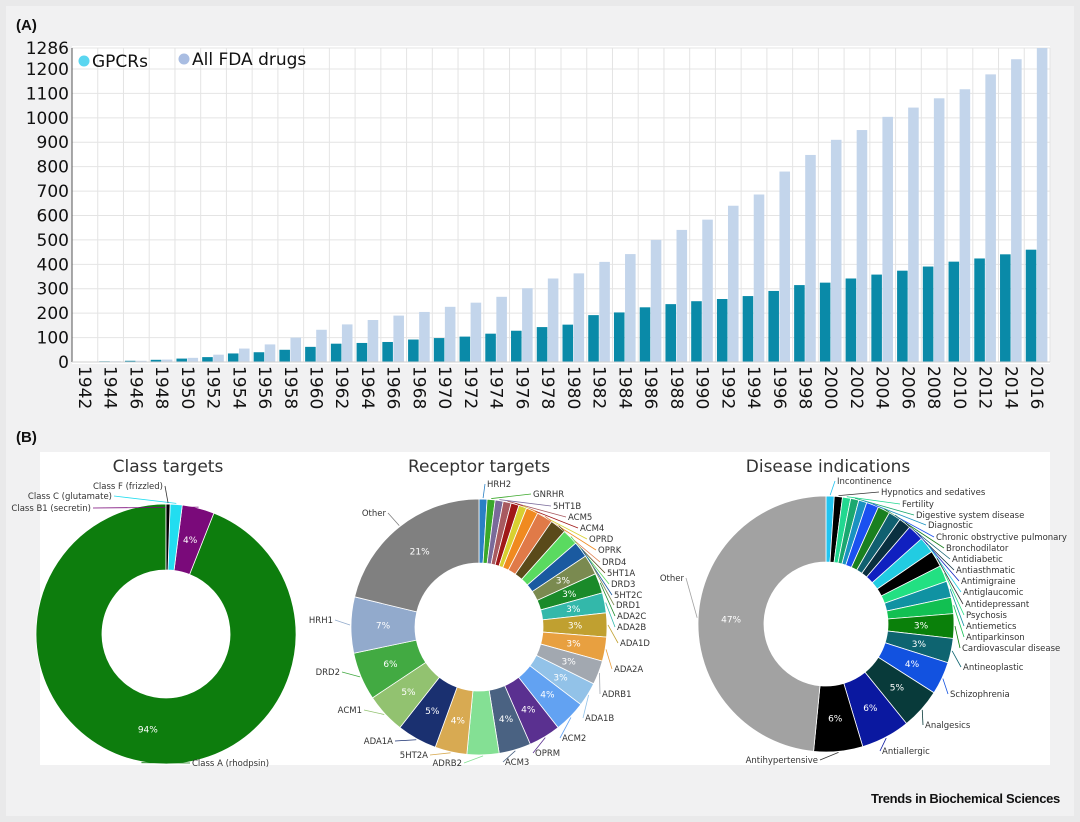  What do you see at coordinates (995, 638) in the screenshot?
I see `slice-label-antiparkinson: Antiparkinson` at bounding box center [995, 638].